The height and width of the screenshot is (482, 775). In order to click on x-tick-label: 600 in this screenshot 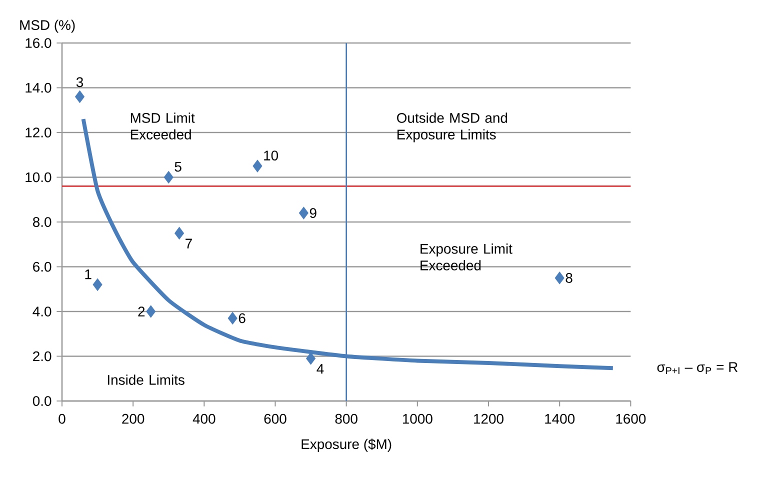, I will do `click(275, 419)`.